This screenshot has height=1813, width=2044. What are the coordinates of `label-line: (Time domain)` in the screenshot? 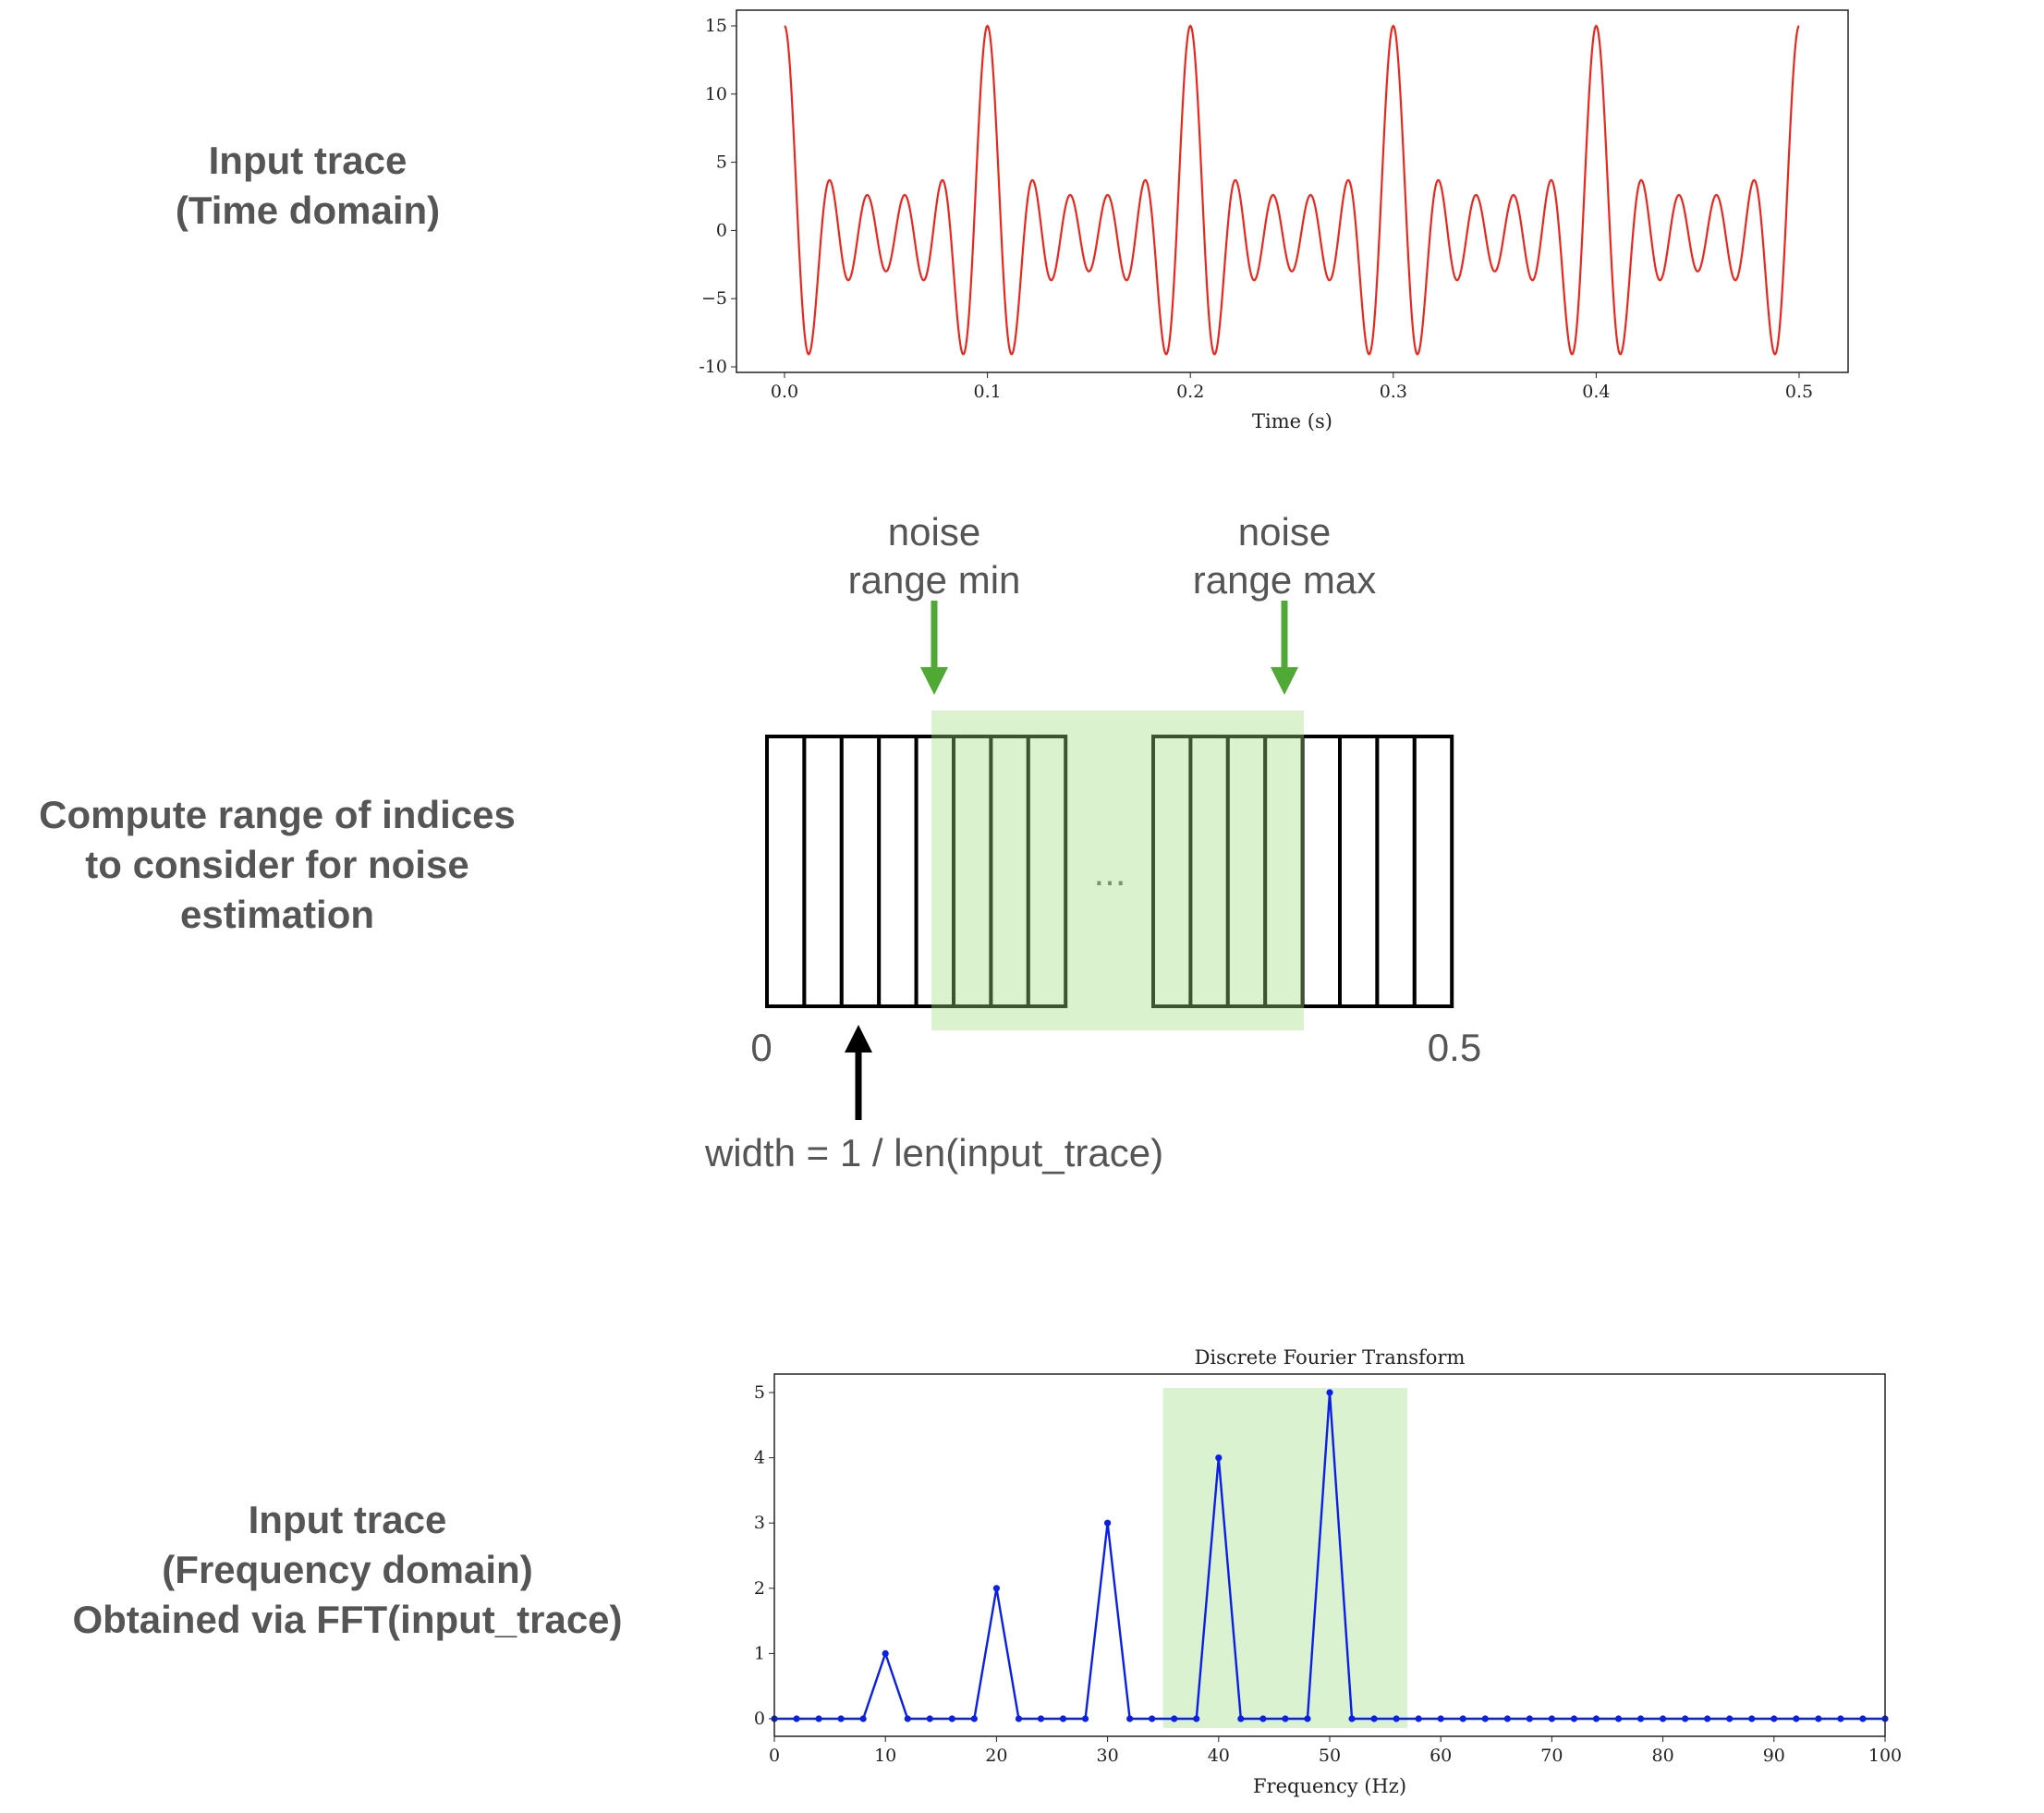 It's located at (308, 210).